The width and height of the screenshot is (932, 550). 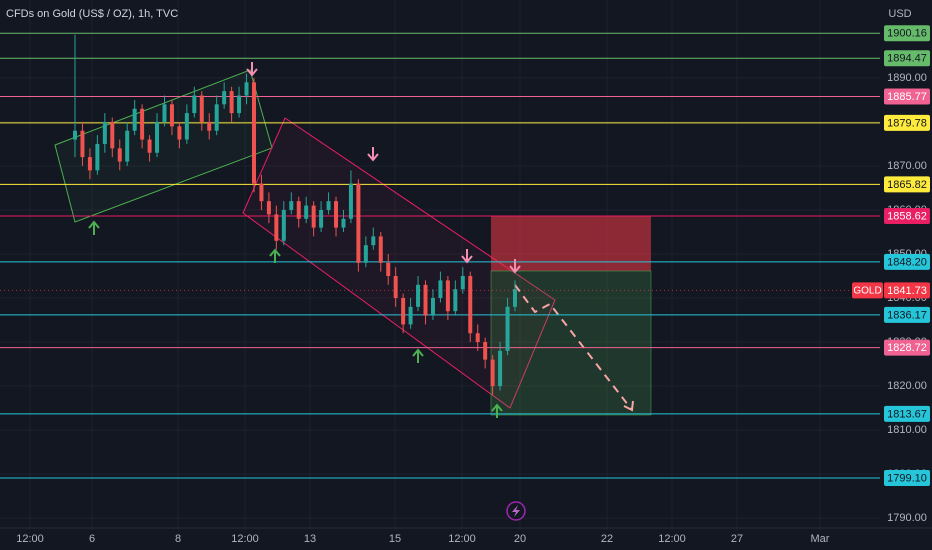 I want to click on level-label: 1828.72, so click(x=907, y=348).